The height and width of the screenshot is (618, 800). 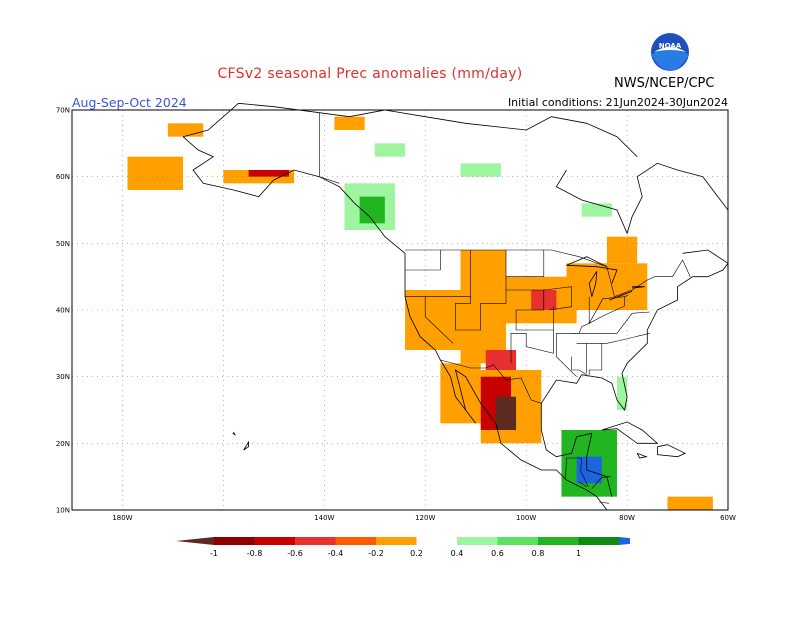 What do you see at coordinates (63, 111) in the screenshot?
I see `lat-tick-label: 70N` at bounding box center [63, 111].